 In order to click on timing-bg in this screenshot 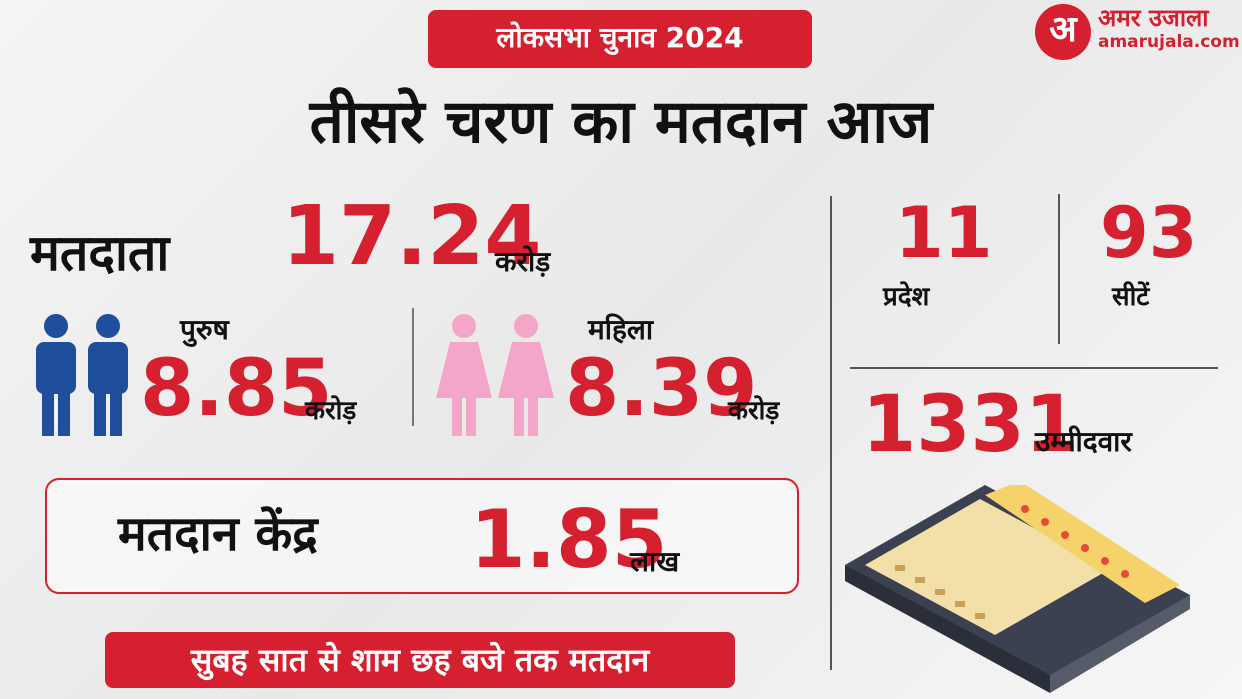, I will do `click(420, 660)`.